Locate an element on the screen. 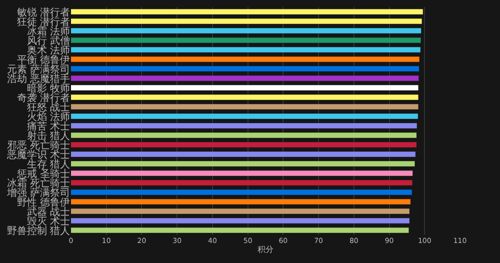 This screenshot has width=500, height=263. y-tick-label: 痛苦 术士 is located at coordinates (48, 126).